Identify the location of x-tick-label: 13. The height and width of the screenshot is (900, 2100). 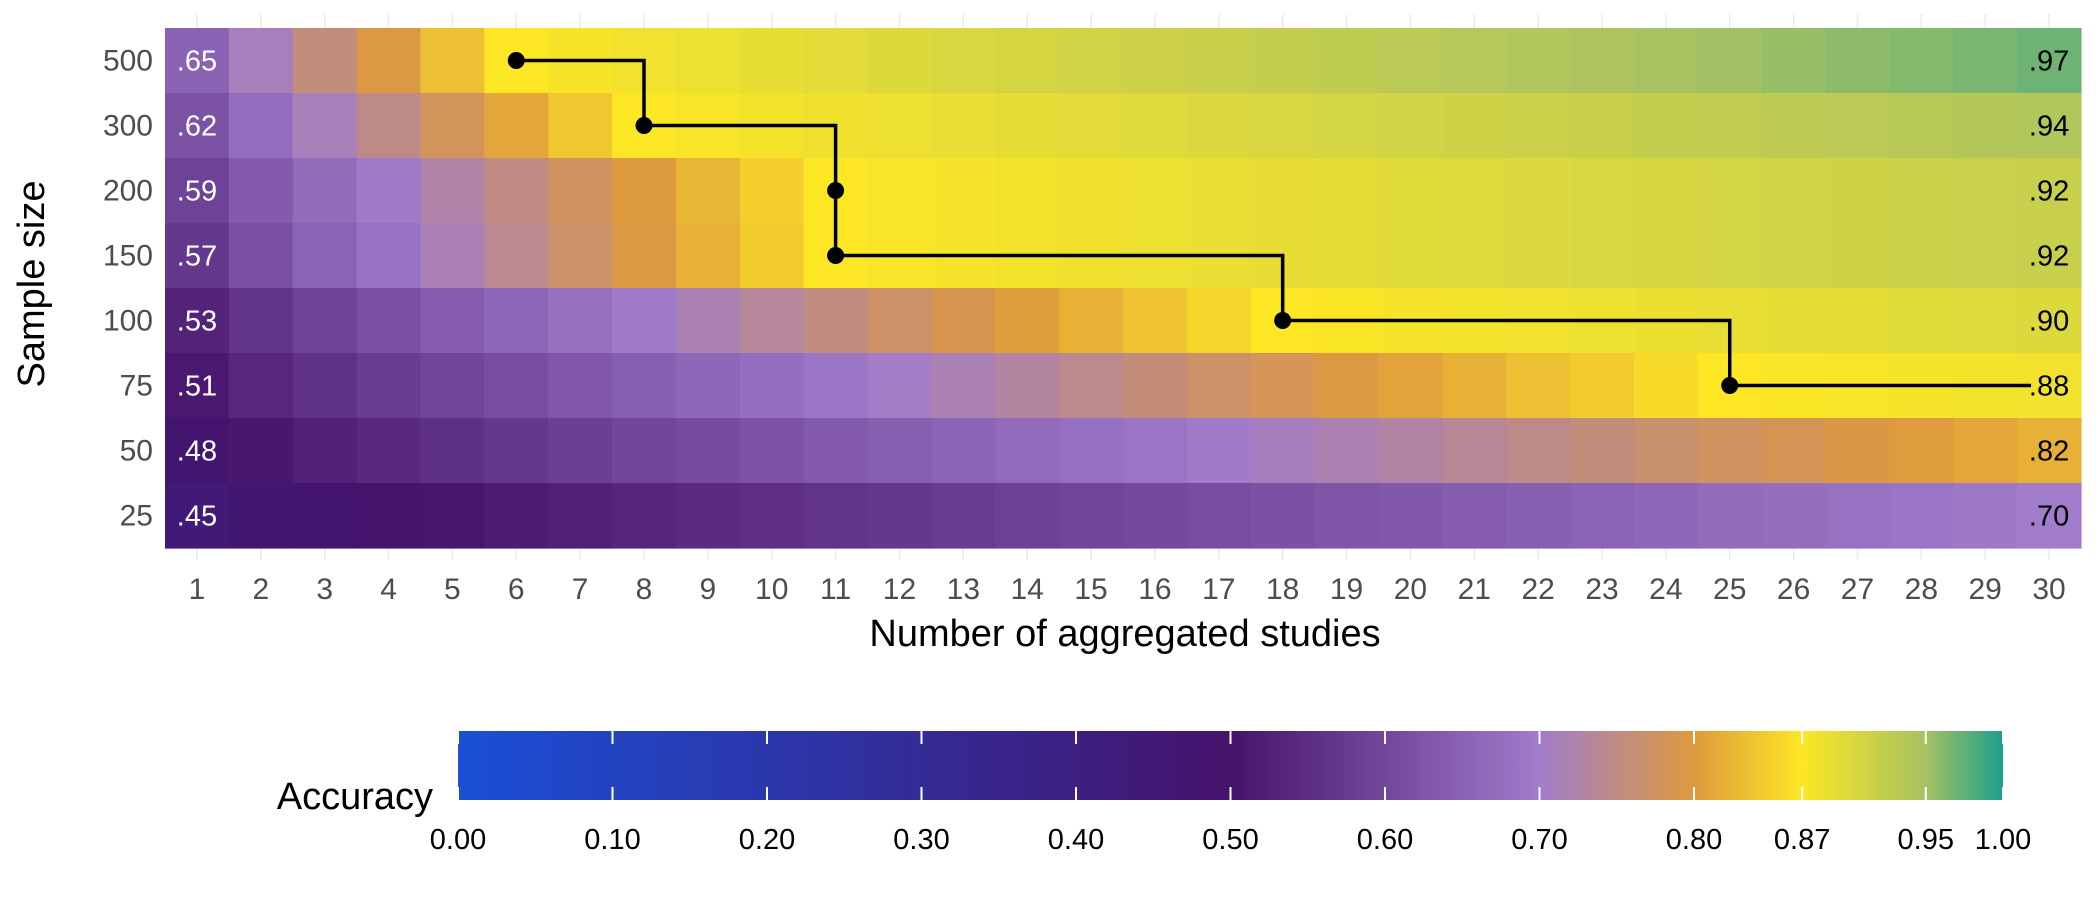
(963, 589).